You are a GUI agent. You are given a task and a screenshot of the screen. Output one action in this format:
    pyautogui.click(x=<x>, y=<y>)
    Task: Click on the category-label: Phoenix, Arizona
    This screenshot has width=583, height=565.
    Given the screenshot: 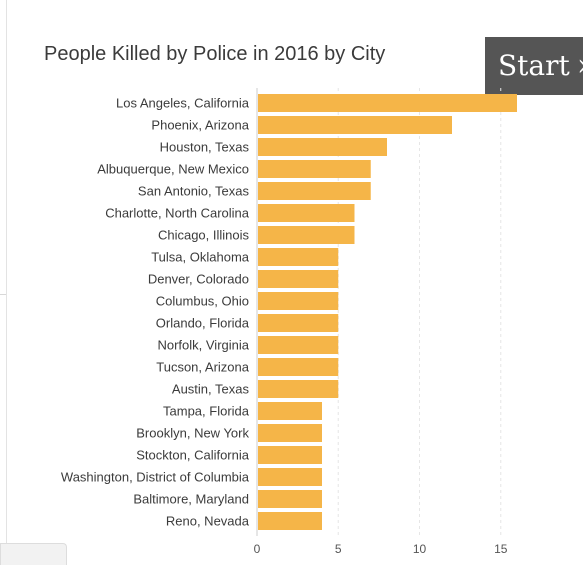 What is the action you would take?
    pyautogui.click(x=200, y=125)
    